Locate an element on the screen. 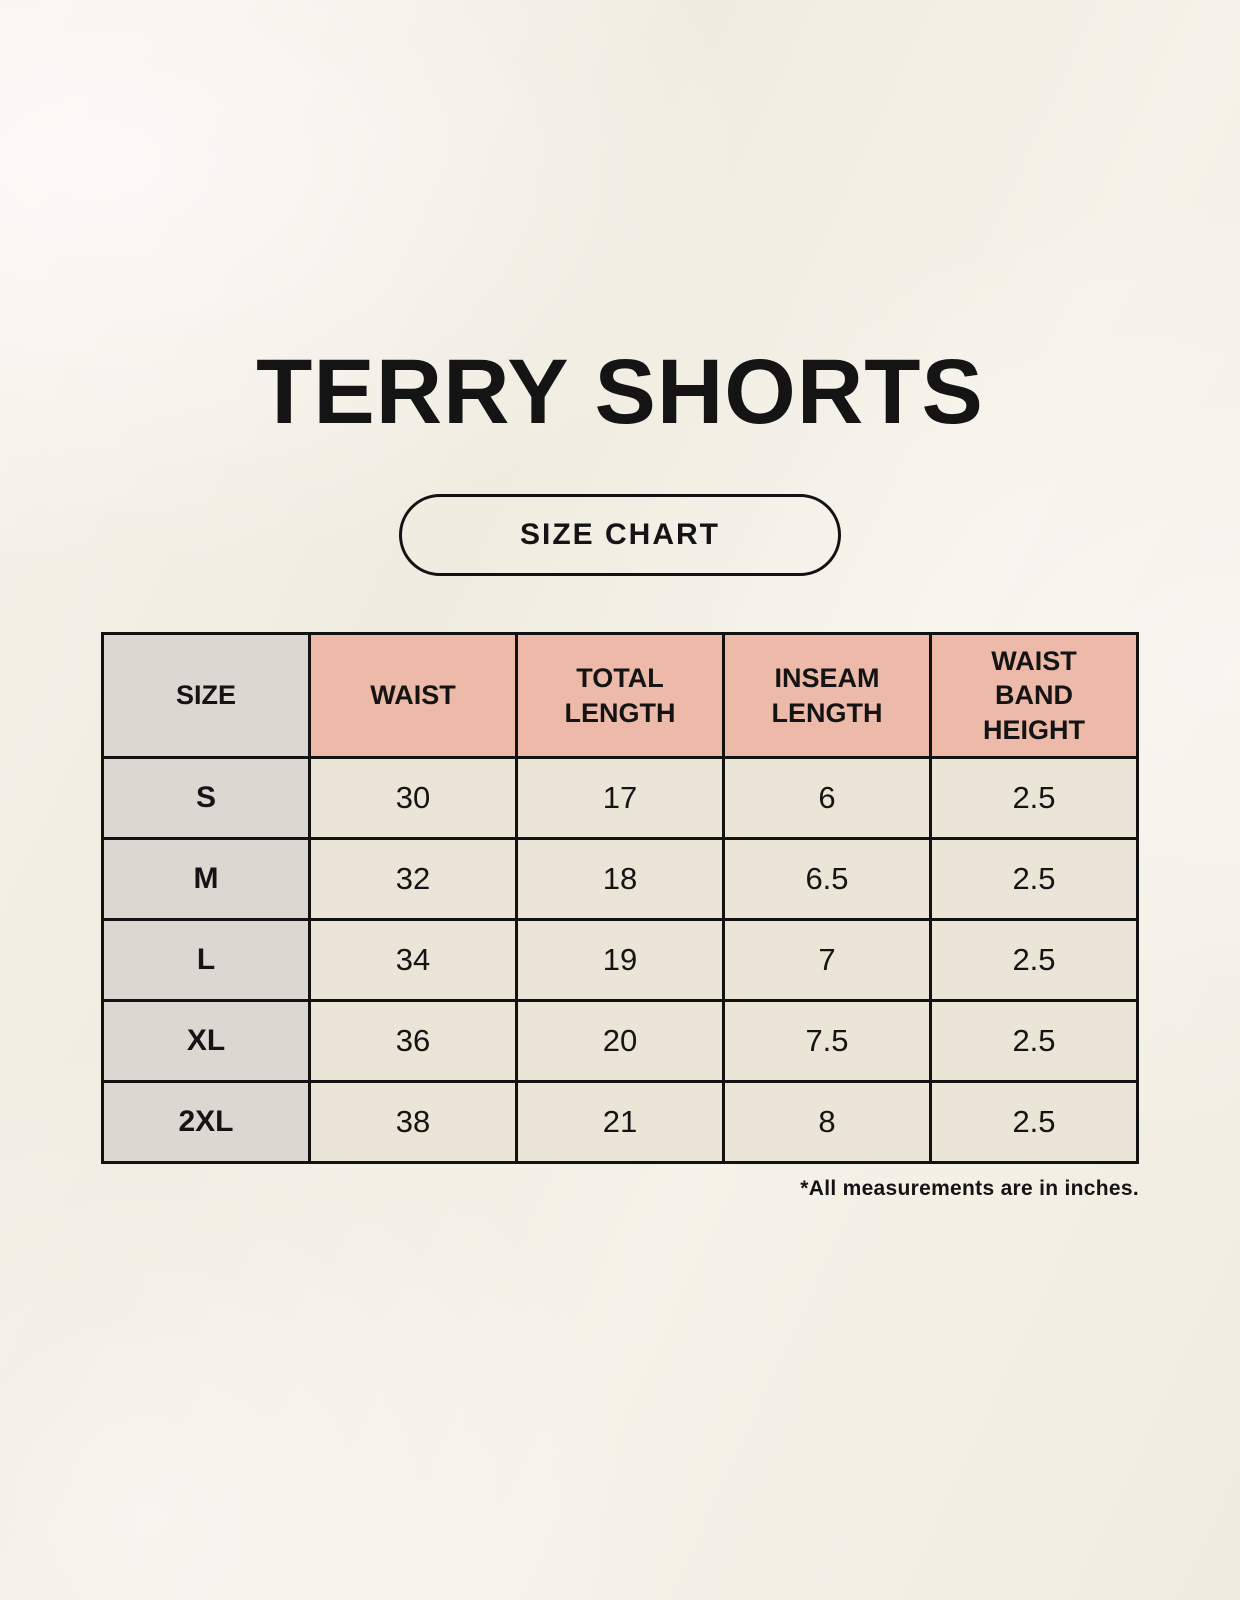 This screenshot has height=1600, width=1240. cell-value: 30 is located at coordinates (413, 798).